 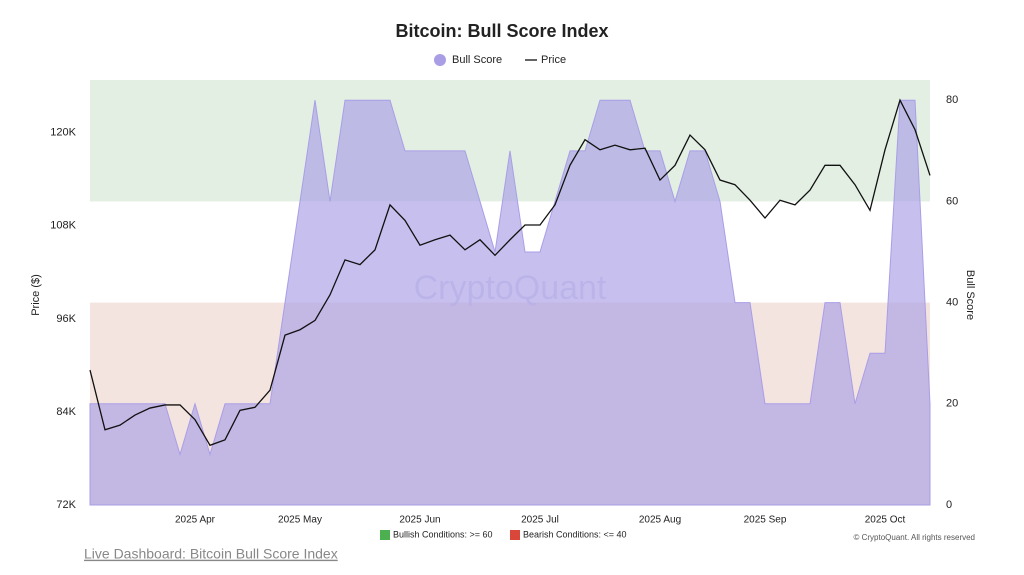 What do you see at coordinates (915, 537) in the screenshot?
I see `copyright: © CryptoQuant. All rights reserved` at bounding box center [915, 537].